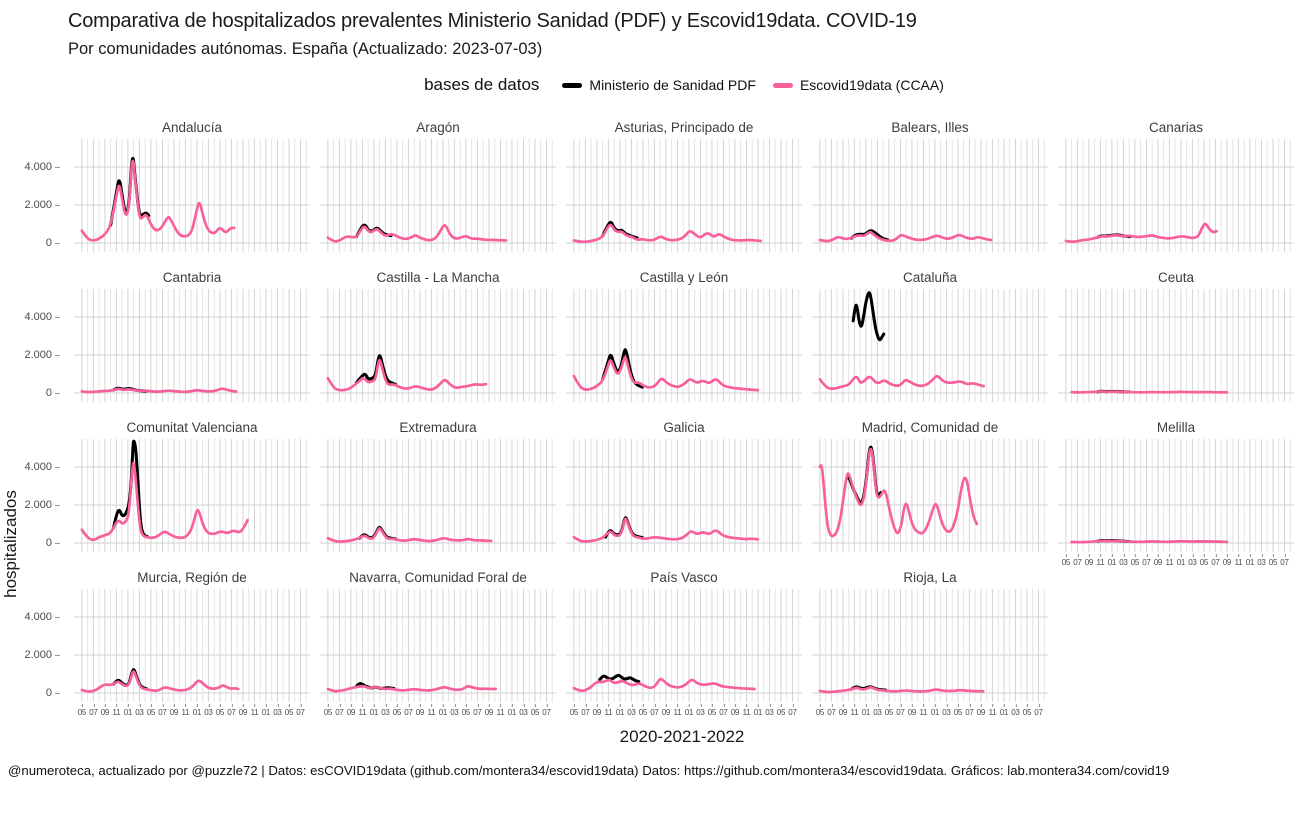  Describe the element at coordinates (42, 205) in the screenshot. I see `y-tick-label: 2.000` at that location.